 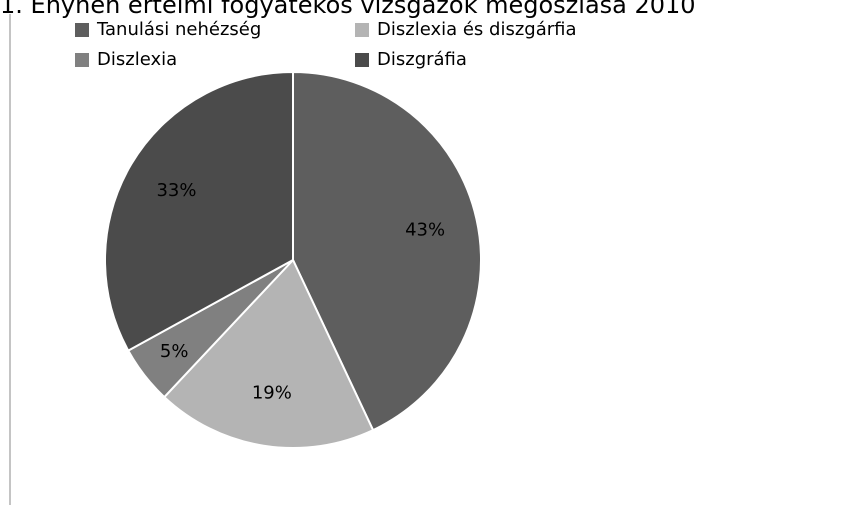 What do you see at coordinates (178, 29) in the screenshot?
I see `legend-label: Tanulási nehézség` at bounding box center [178, 29].